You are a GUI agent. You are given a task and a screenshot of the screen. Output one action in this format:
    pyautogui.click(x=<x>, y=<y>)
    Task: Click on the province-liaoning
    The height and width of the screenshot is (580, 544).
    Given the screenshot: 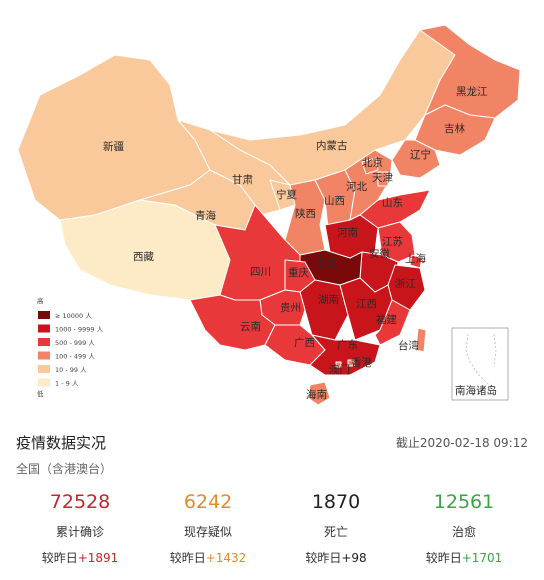 What is the action you would take?
    pyautogui.click(x=416, y=159)
    